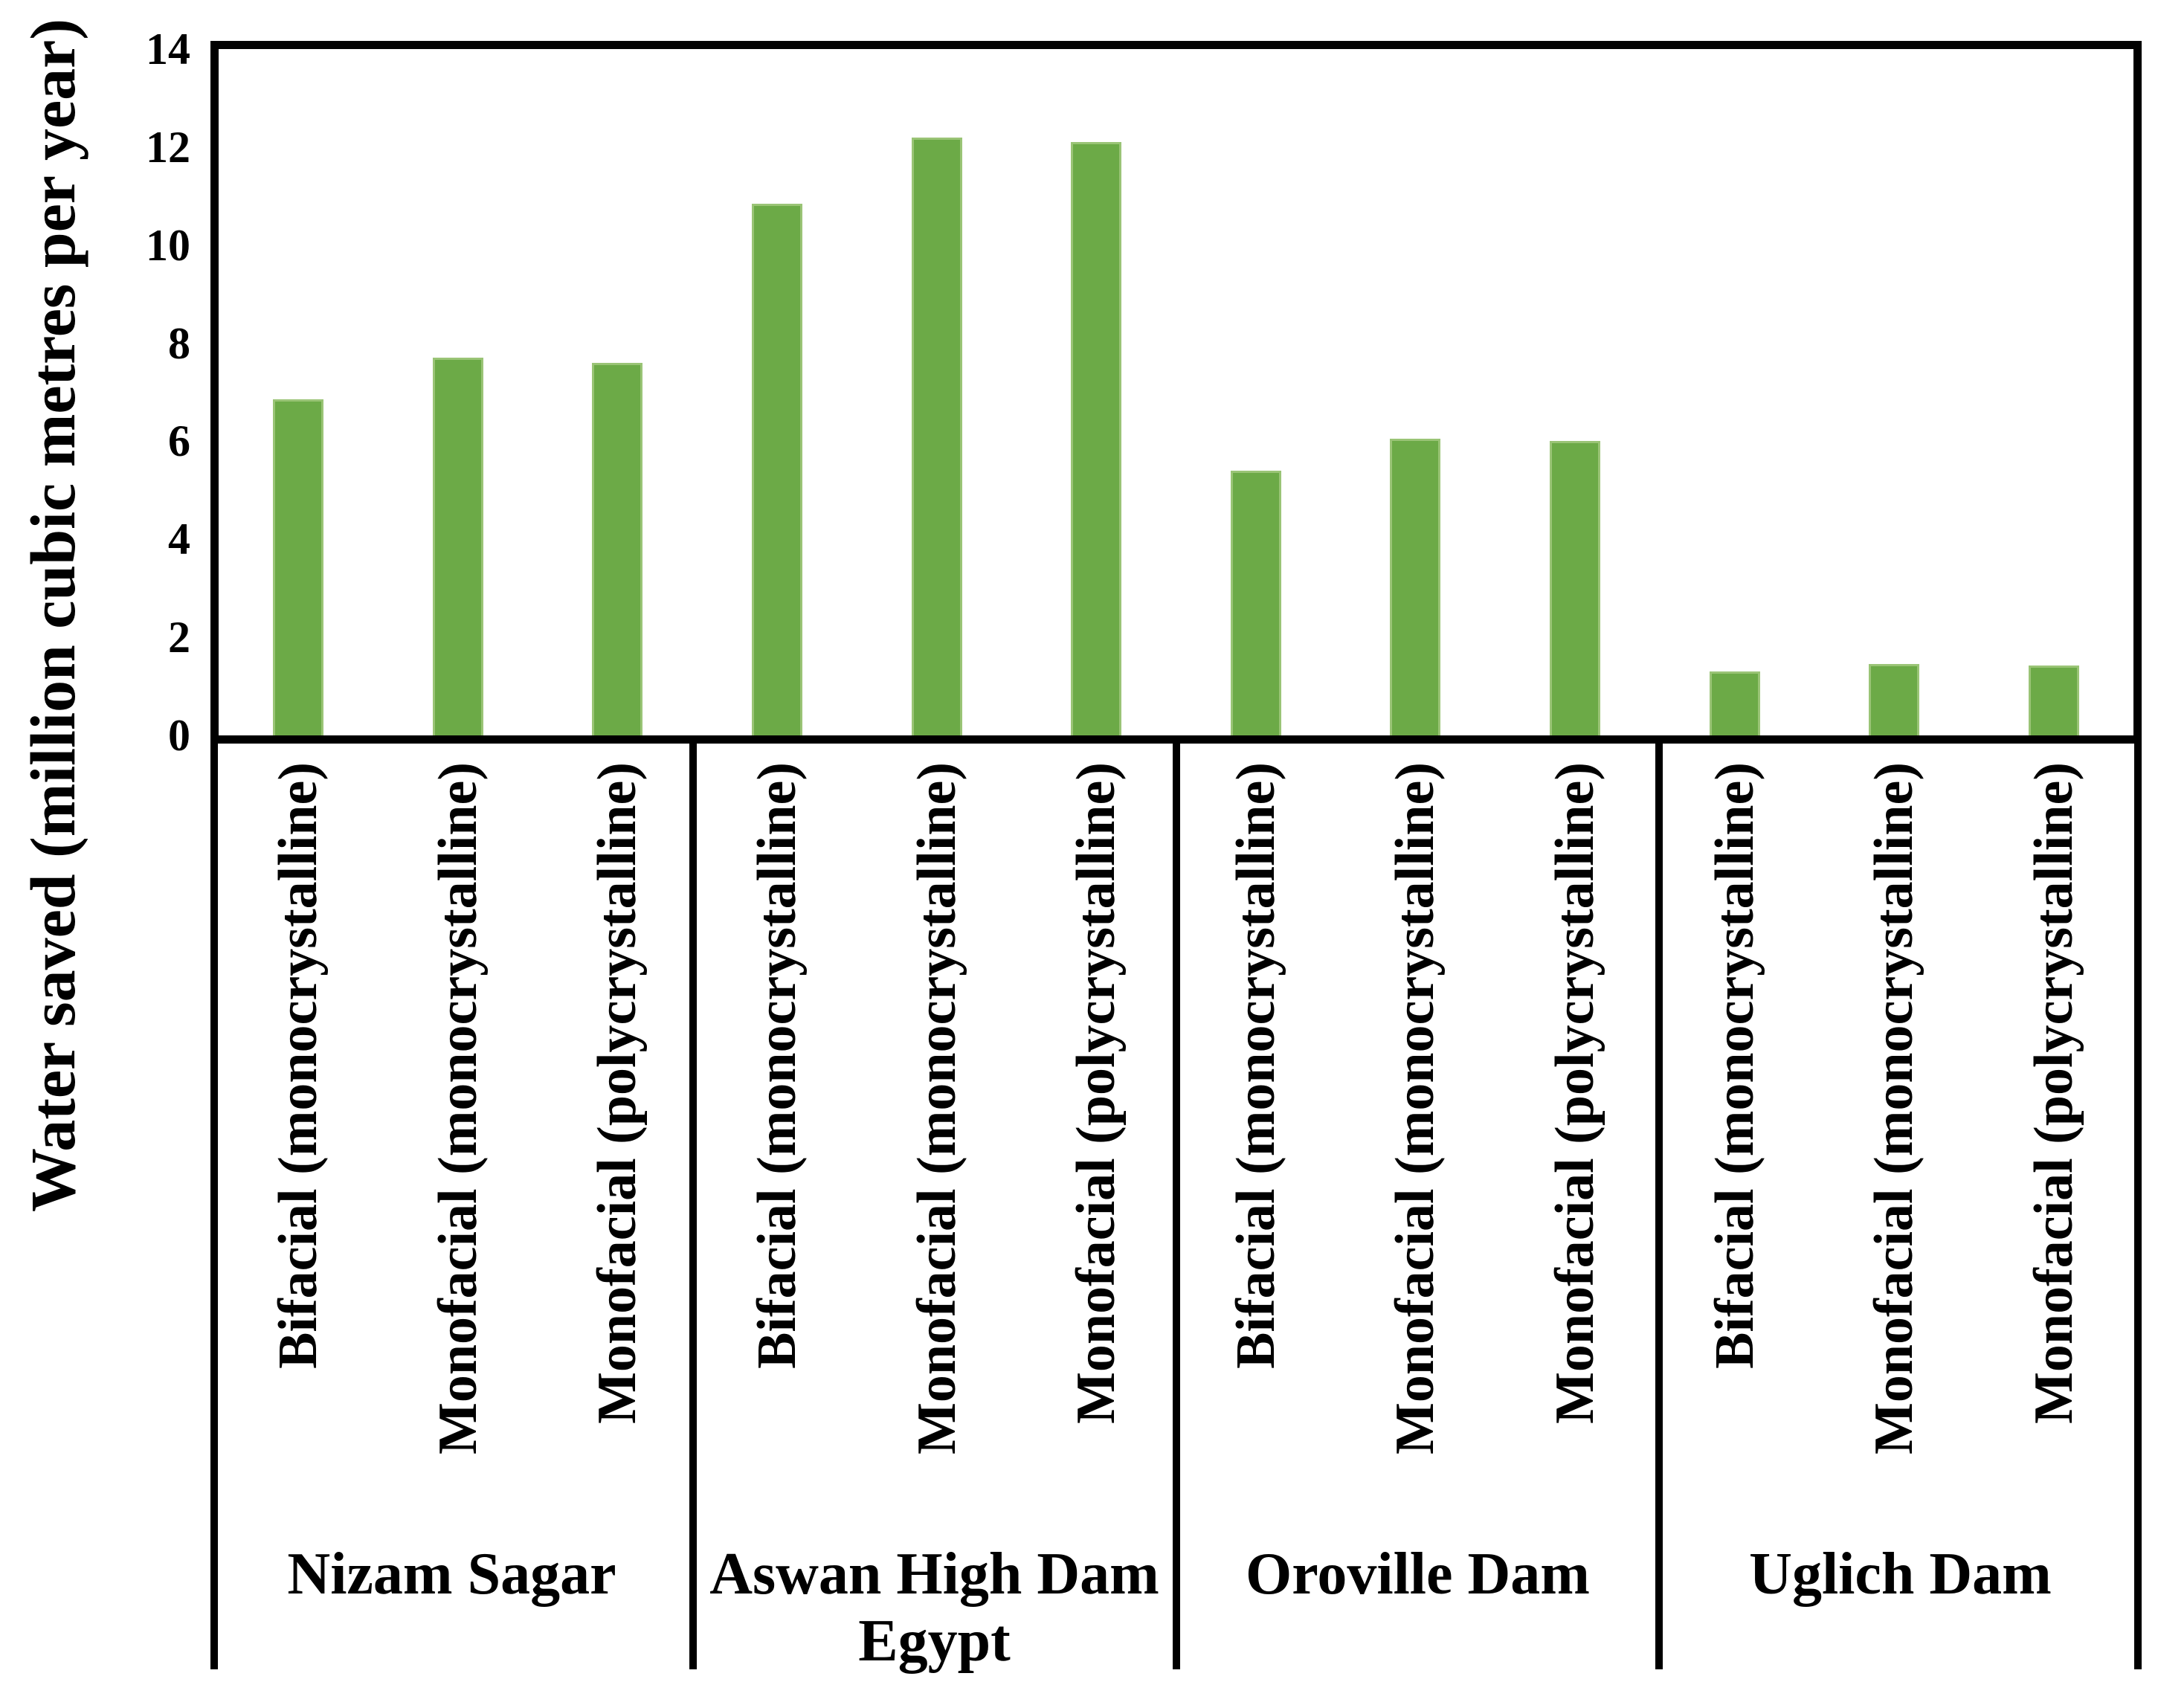 The width and height of the screenshot is (2158, 1708). Describe the element at coordinates (1900, 1574) in the screenshot. I see `group-label: Uglich Dam` at that location.